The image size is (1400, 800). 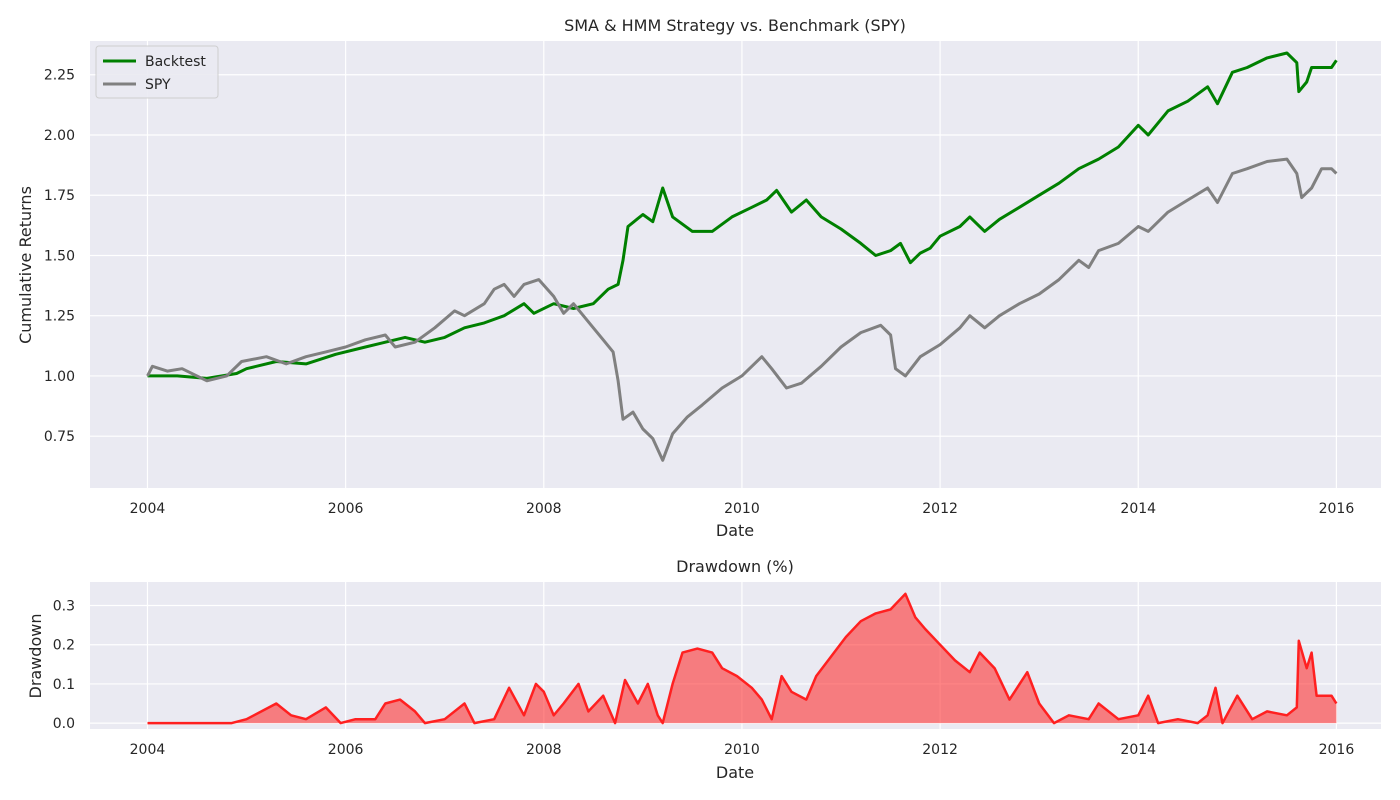 What do you see at coordinates (175, 62) in the screenshot?
I see `legend-label-backtest: Backtest` at bounding box center [175, 62].